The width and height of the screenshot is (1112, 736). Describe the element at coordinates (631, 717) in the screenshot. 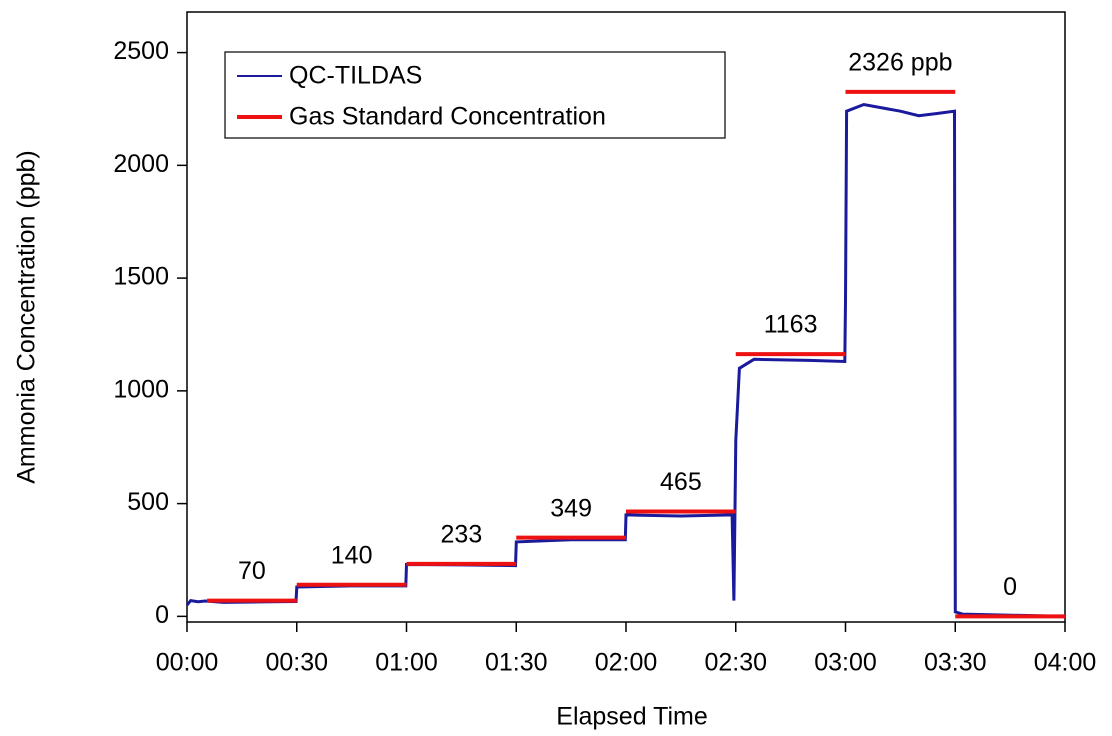

I see `x-axis-label: Elapsed Time` at that location.